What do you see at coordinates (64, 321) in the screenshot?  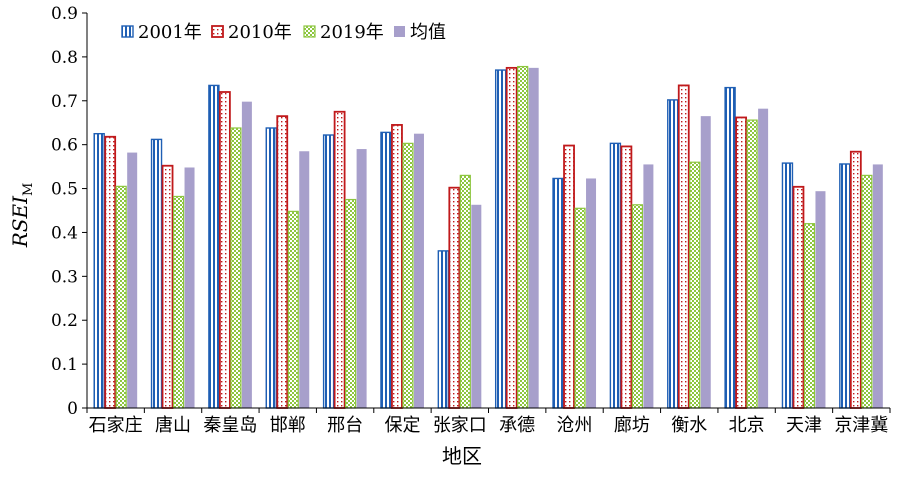 I see `y-tick-label: 0.2` at bounding box center [64, 321].